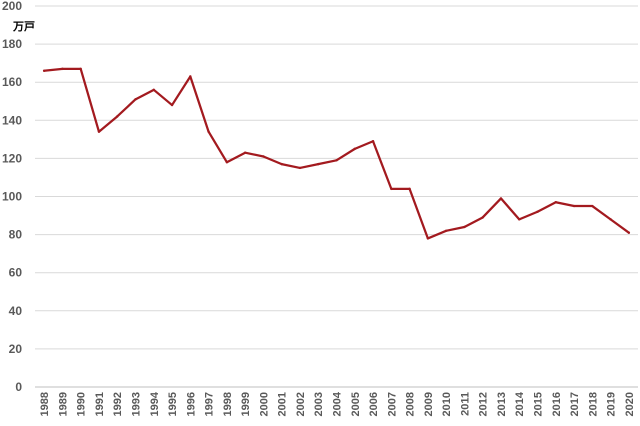 Image resolution: width=640 pixels, height=426 pixels. I want to click on x-tick-label: 2018, so click(593, 404).